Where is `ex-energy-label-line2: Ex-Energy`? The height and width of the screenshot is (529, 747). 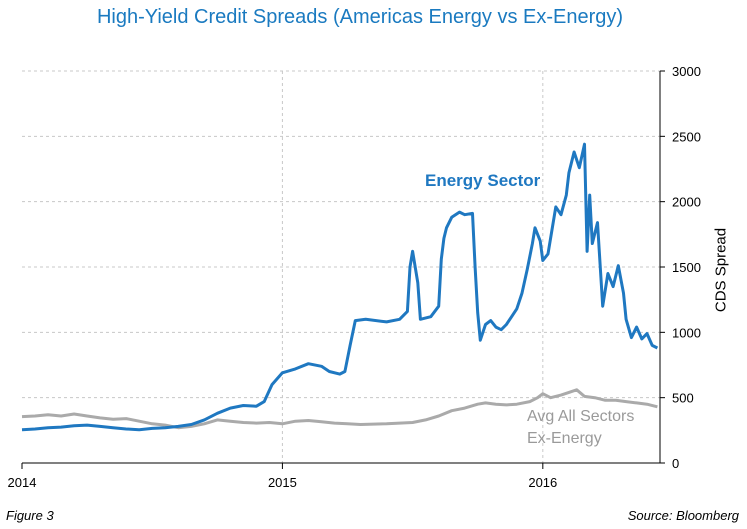 ex-energy-label-line2: Ex-Energy is located at coordinates (564, 438).